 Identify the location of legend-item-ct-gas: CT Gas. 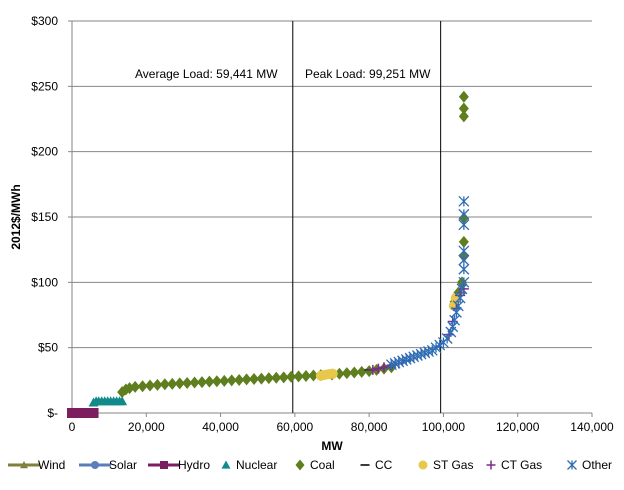
(514, 465).